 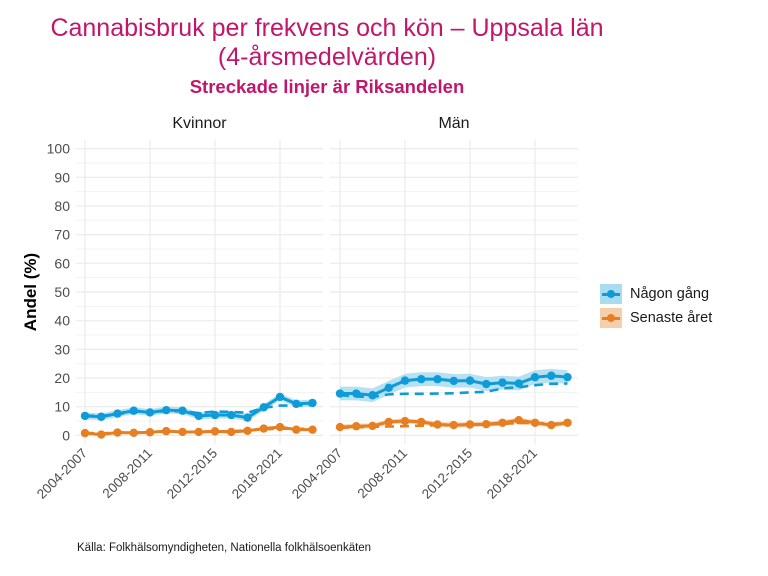 What do you see at coordinates (62, 263) in the screenshot?
I see `y-tick-label: 60` at bounding box center [62, 263].